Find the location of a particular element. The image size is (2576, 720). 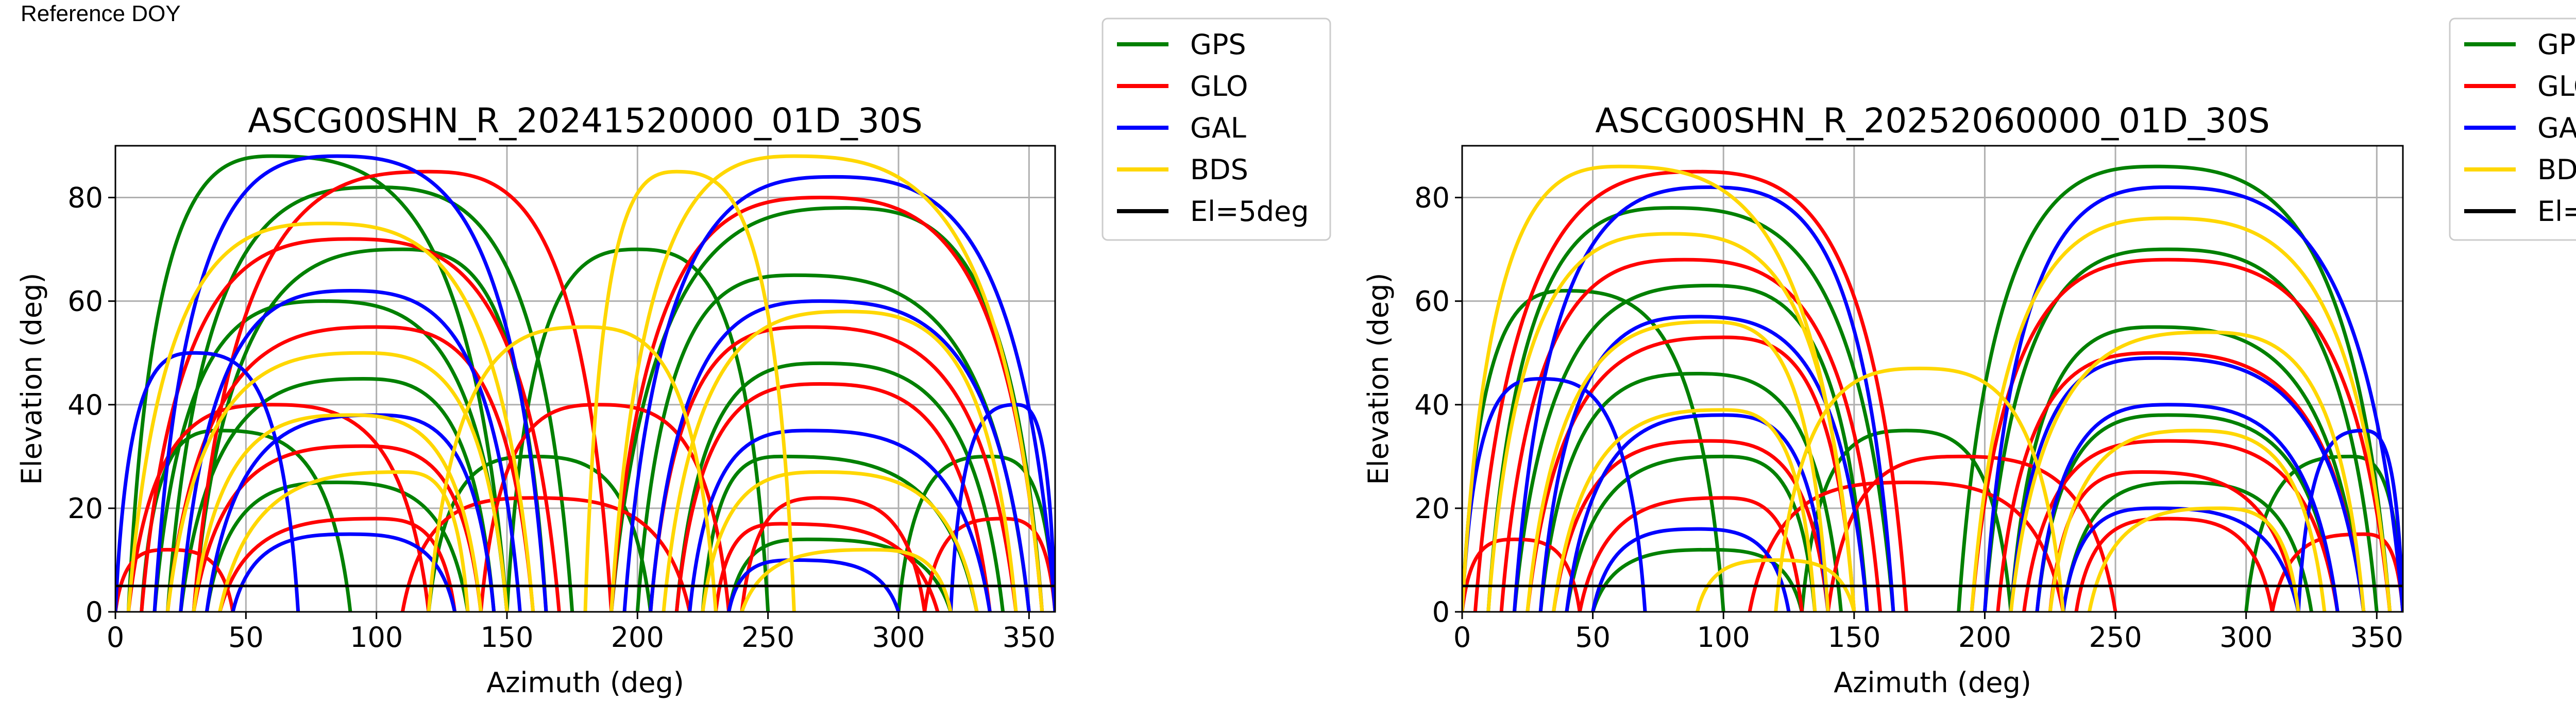

panel2-x-tick-label: 0 is located at coordinates (1462, 637).